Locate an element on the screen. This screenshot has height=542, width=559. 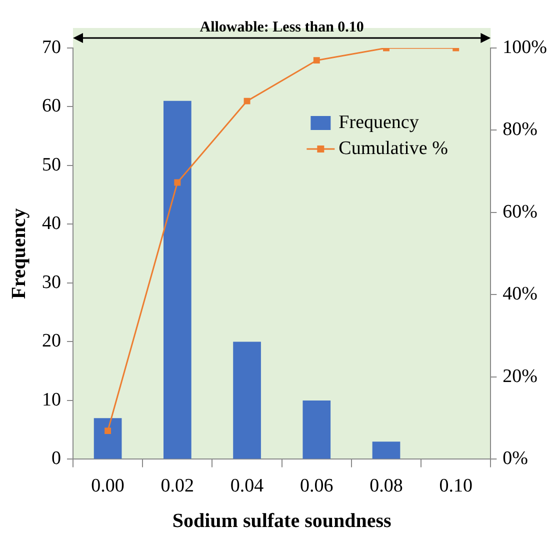
y-tick-label: 60 is located at coordinates (51, 106).